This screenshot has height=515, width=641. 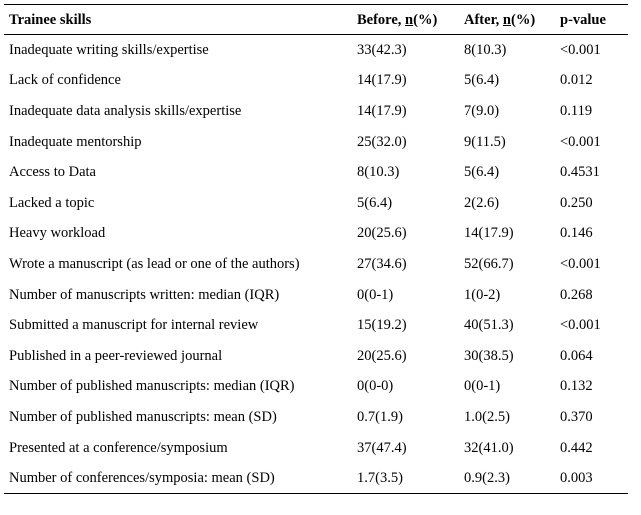 What do you see at coordinates (576, 447) in the screenshot?
I see `cell-p-value: 0.442` at bounding box center [576, 447].